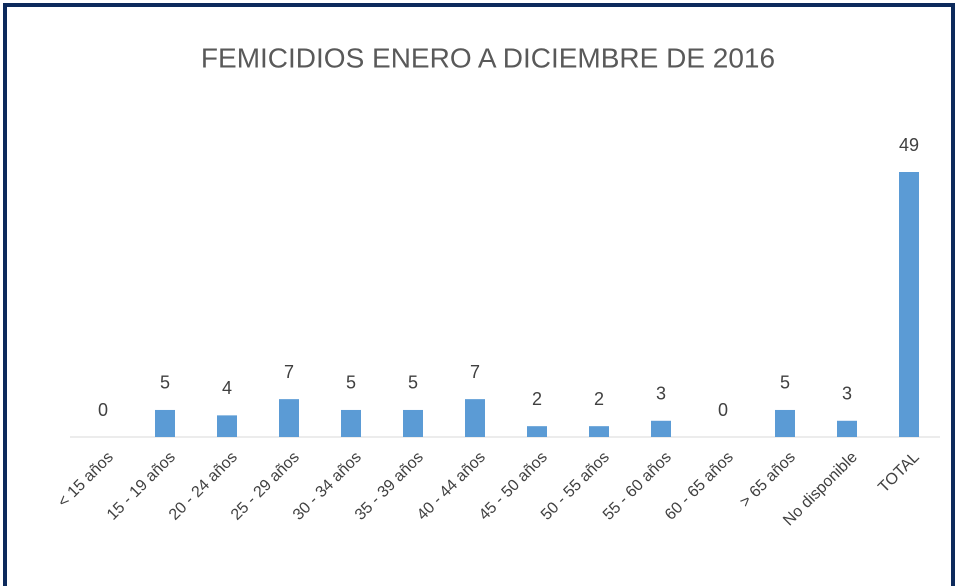 The image size is (958, 586). What do you see at coordinates (899, 473) in the screenshot?
I see `x-tick-label: TOTAL` at bounding box center [899, 473].